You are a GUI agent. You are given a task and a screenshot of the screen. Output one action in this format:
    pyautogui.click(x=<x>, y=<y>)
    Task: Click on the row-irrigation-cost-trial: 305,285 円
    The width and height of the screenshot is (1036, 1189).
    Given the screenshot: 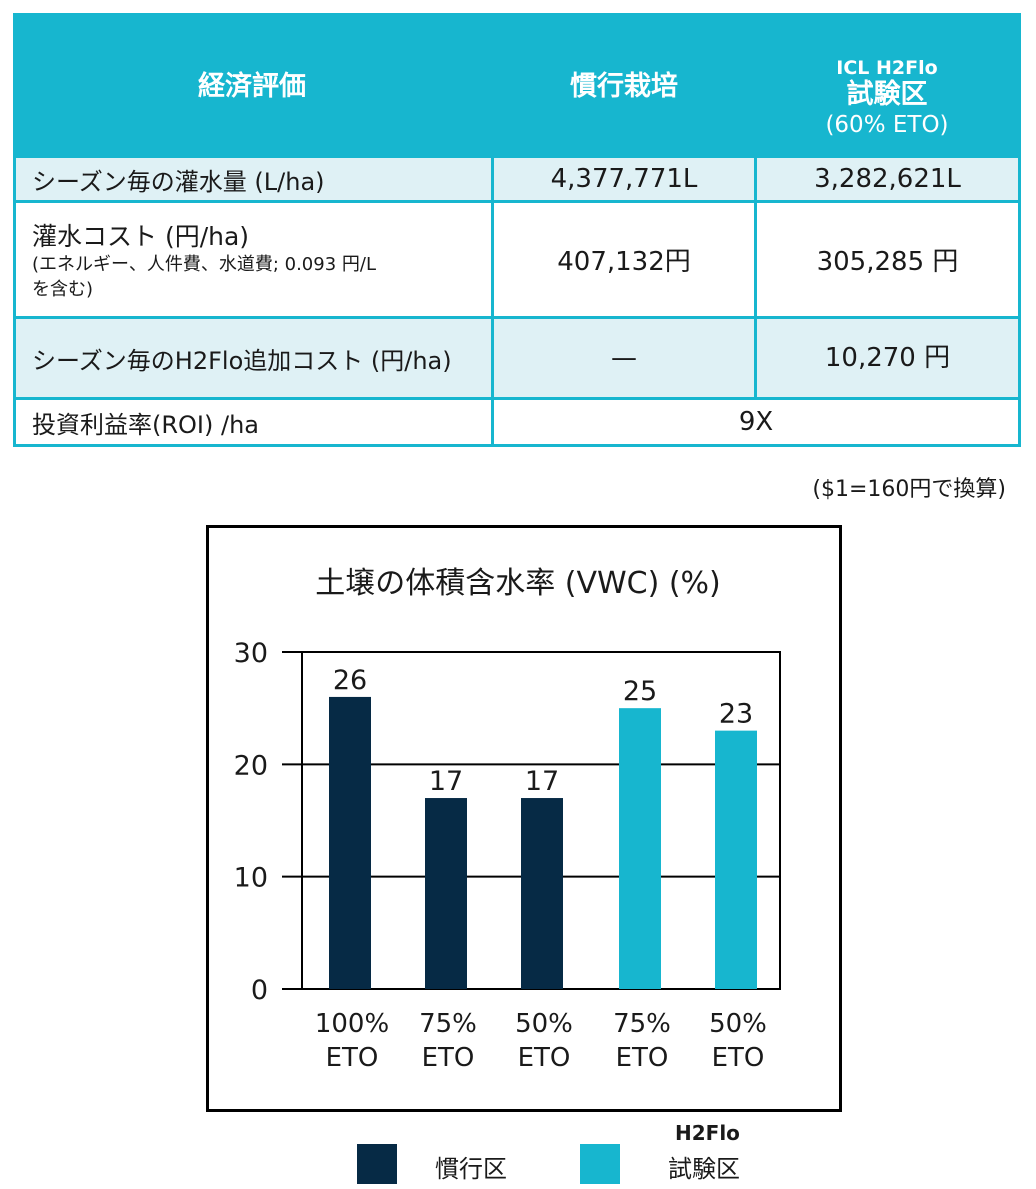 What is the action you would take?
    pyautogui.click(x=887, y=259)
    